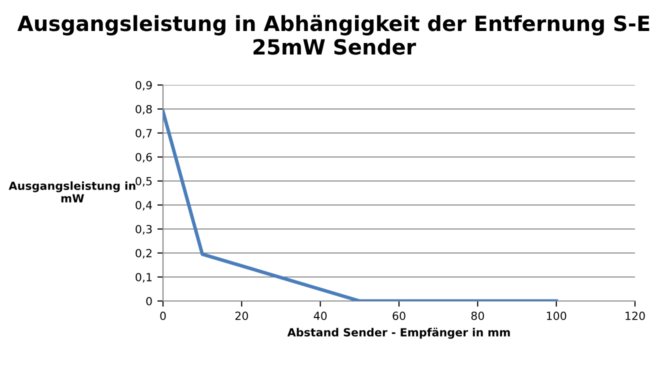 Image resolution: width=668 pixels, height=365 pixels. I want to click on x-tick-label: 40, so click(320, 316).